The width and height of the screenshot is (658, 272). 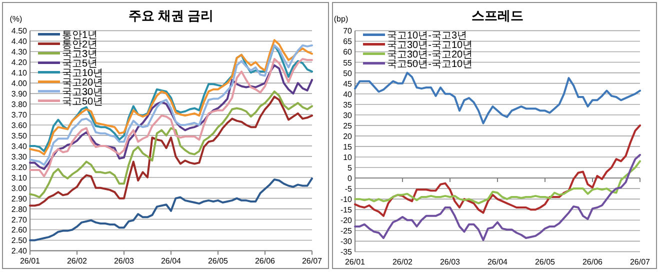 I want to click on legend-label: 국고5년, so click(x=80, y=64).